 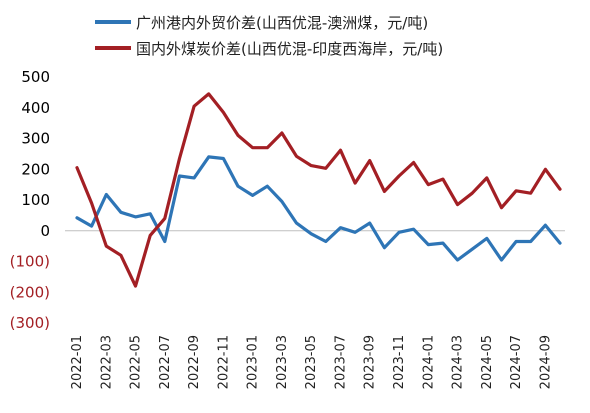 What do you see at coordinates (428, 362) in the screenshot?
I see `x-tick-label: 2024-01` at bounding box center [428, 362].